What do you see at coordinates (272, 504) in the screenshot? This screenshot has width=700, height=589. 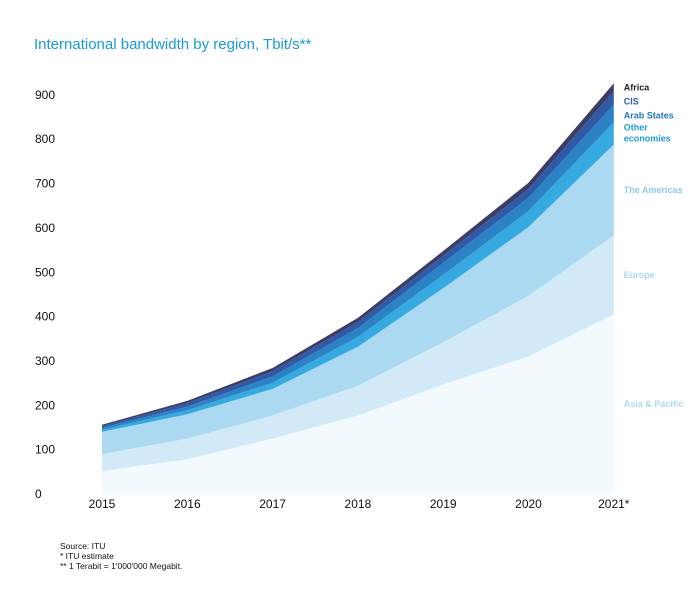 I see `x-tick-label: 2017` at bounding box center [272, 504].